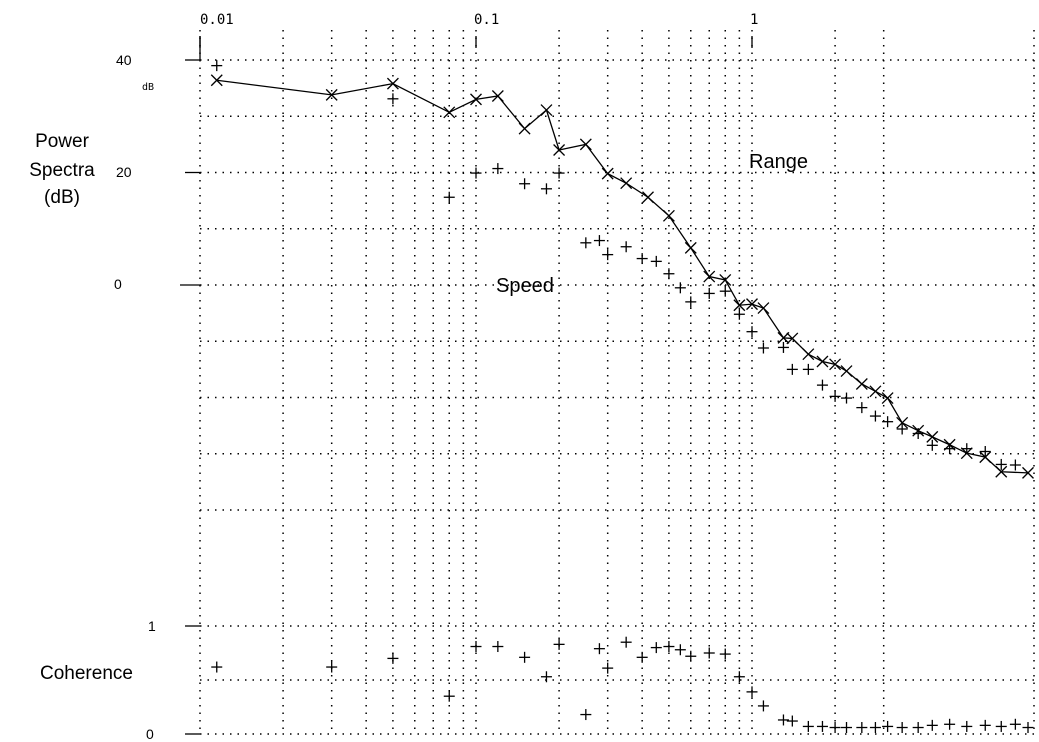 The height and width of the screenshot is (742, 1039). What do you see at coordinates (62, 170) in the screenshot?
I see `y-axis-label-line2: Spectra` at bounding box center [62, 170].